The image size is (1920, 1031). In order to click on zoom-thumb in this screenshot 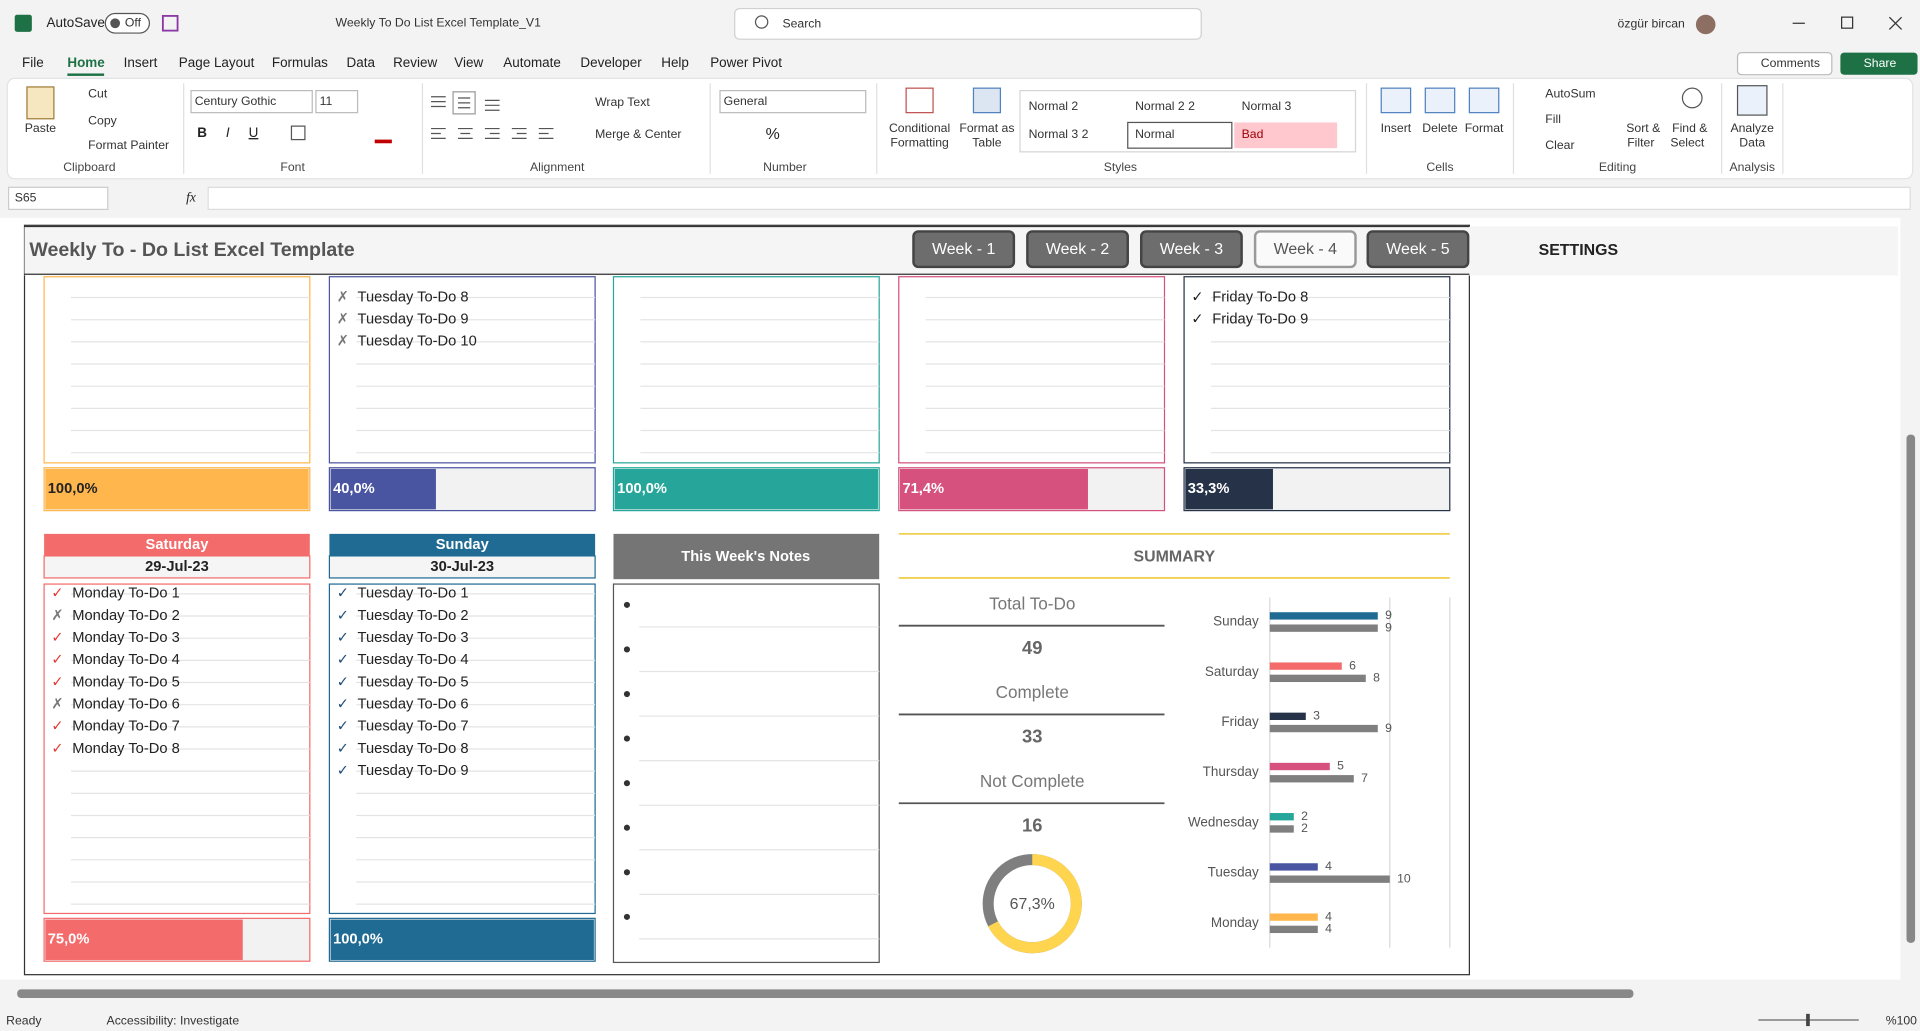, I will do `click(1808, 1020)`.